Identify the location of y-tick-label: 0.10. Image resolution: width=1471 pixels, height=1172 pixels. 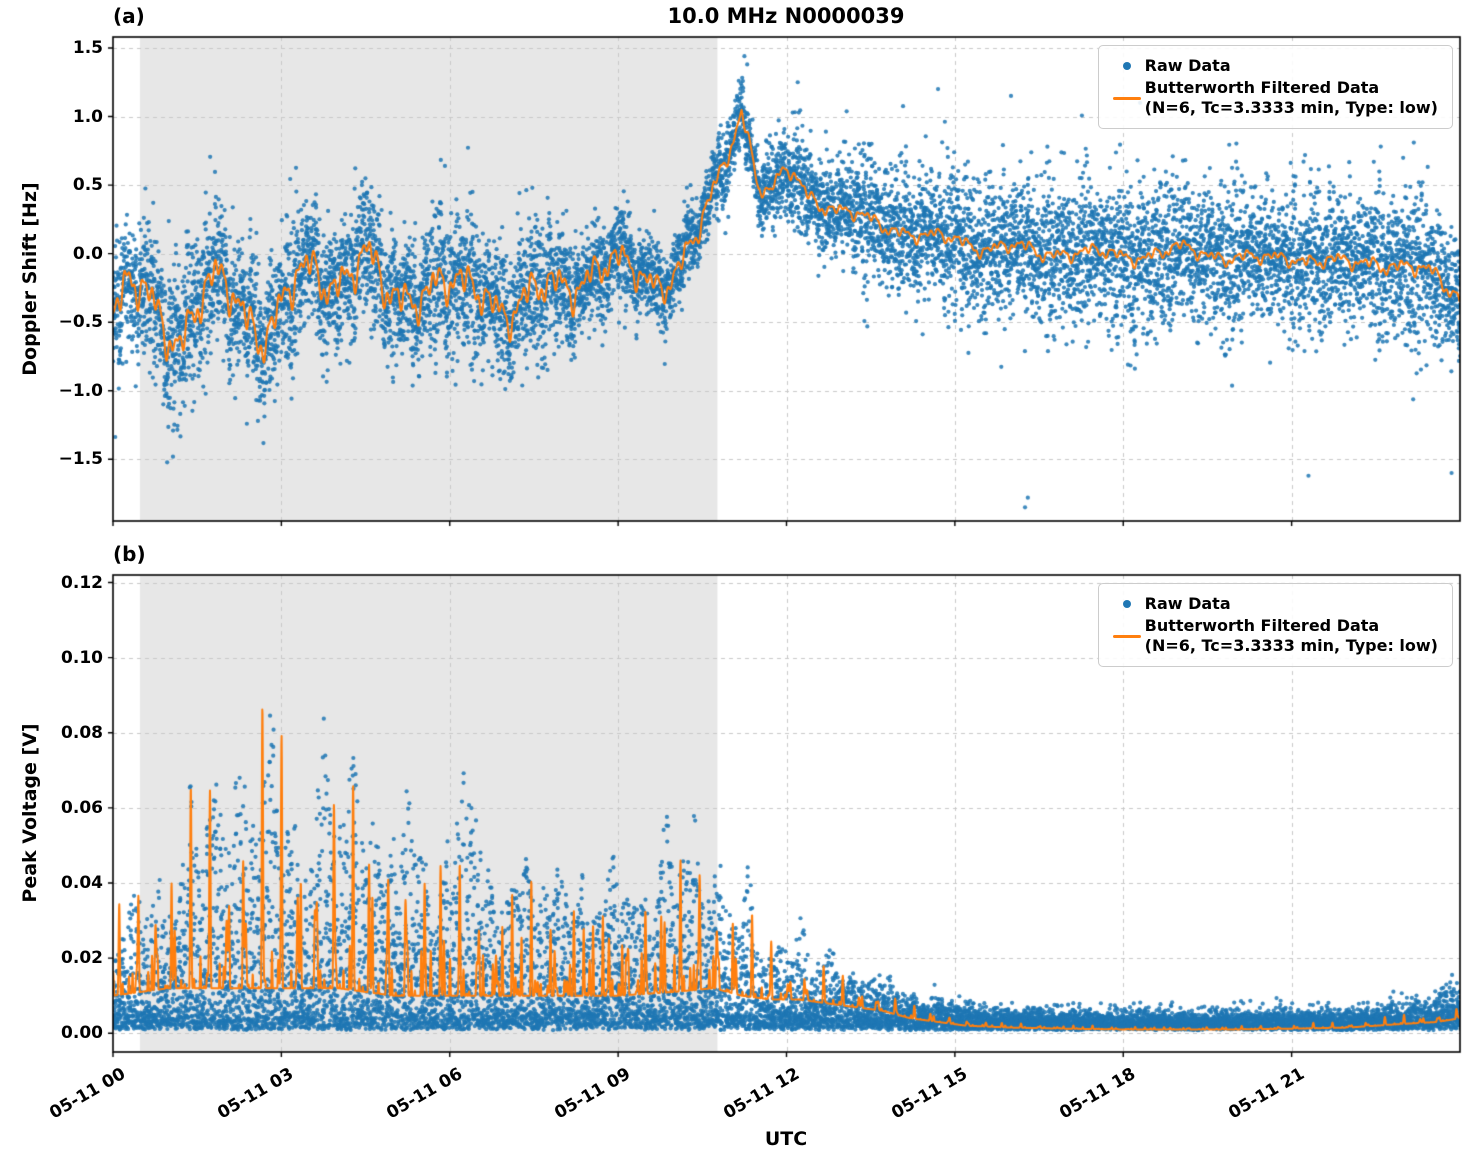
(82, 657).